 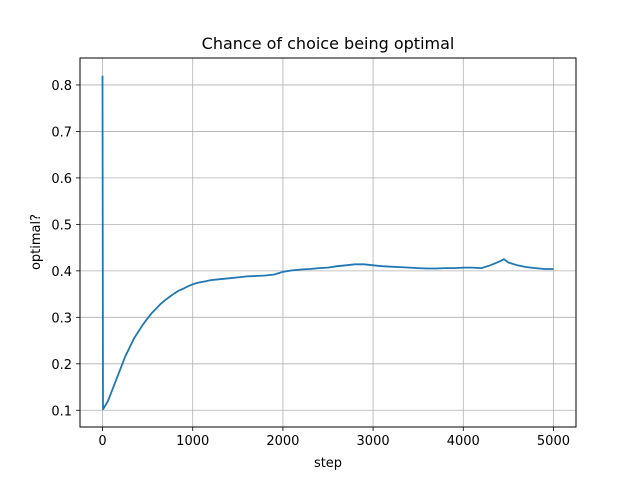 What do you see at coordinates (61, 132) in the screenshot?
I see `y-tick-label: 0.7` at bounding box center [61, 132].